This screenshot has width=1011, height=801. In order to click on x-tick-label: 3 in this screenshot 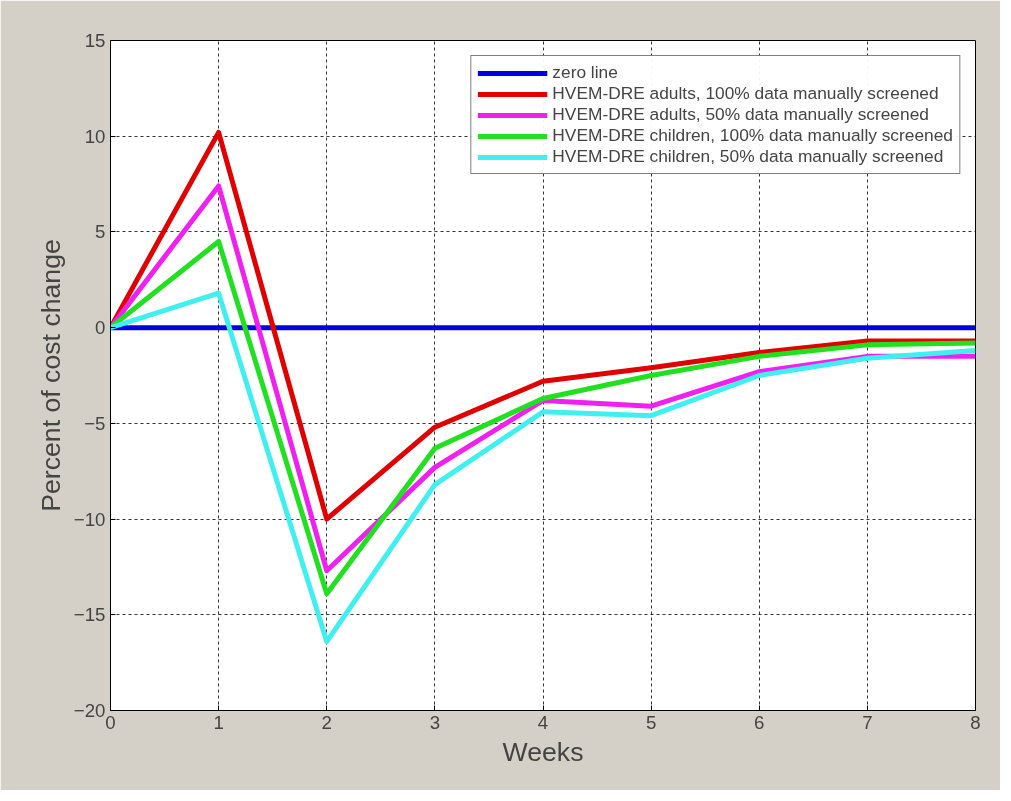, I will do `click(435, 722)`.